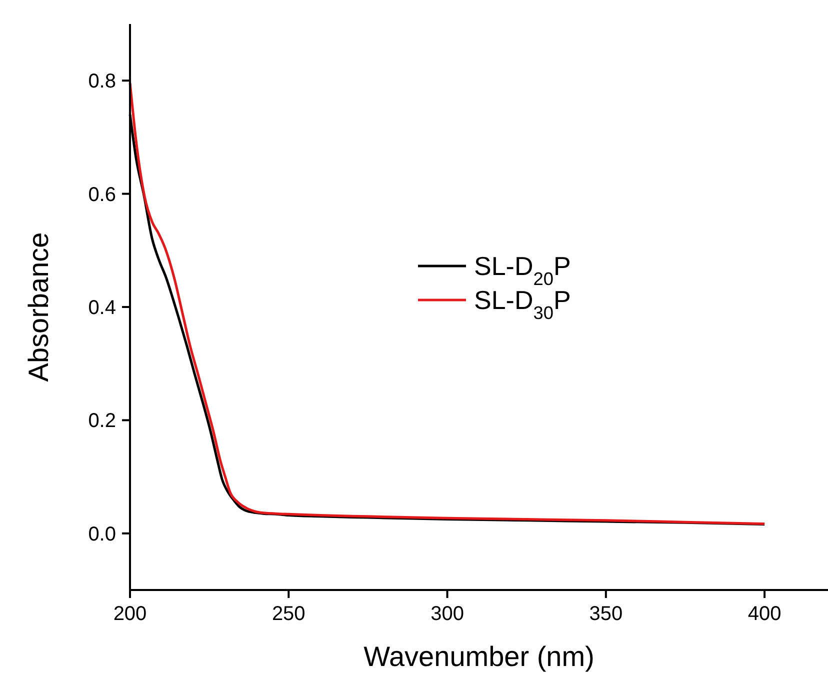 This screenshot has width=828, height=681. I want to click on x-tick-label: 350, so click(606, 614).